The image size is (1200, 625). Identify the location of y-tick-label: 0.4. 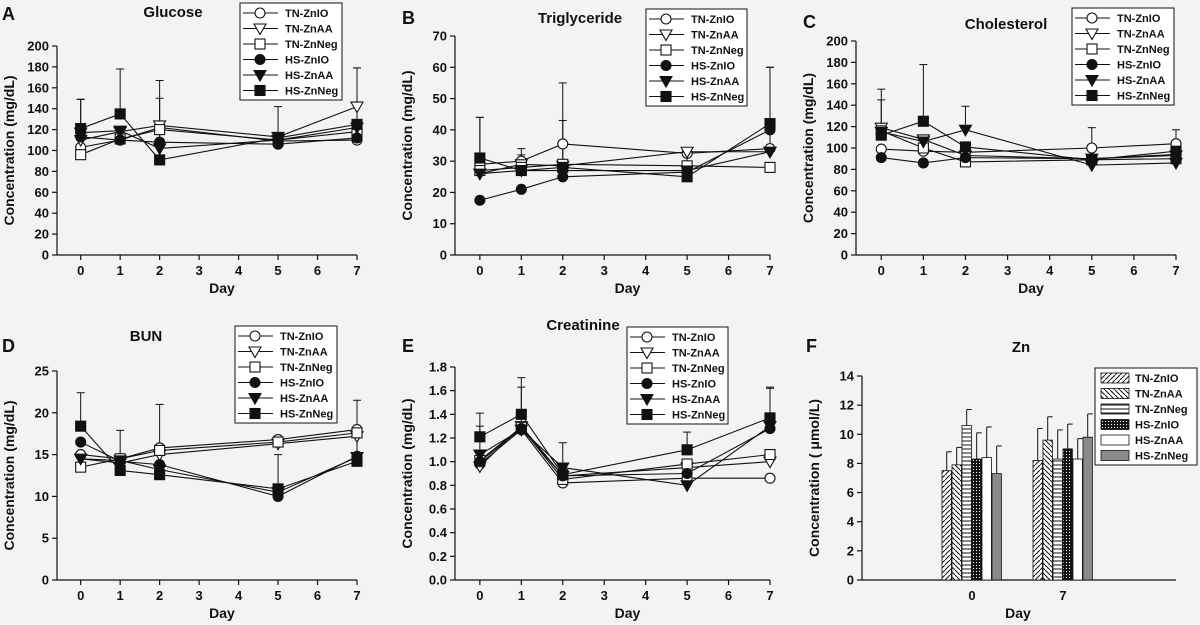
(438, 532).